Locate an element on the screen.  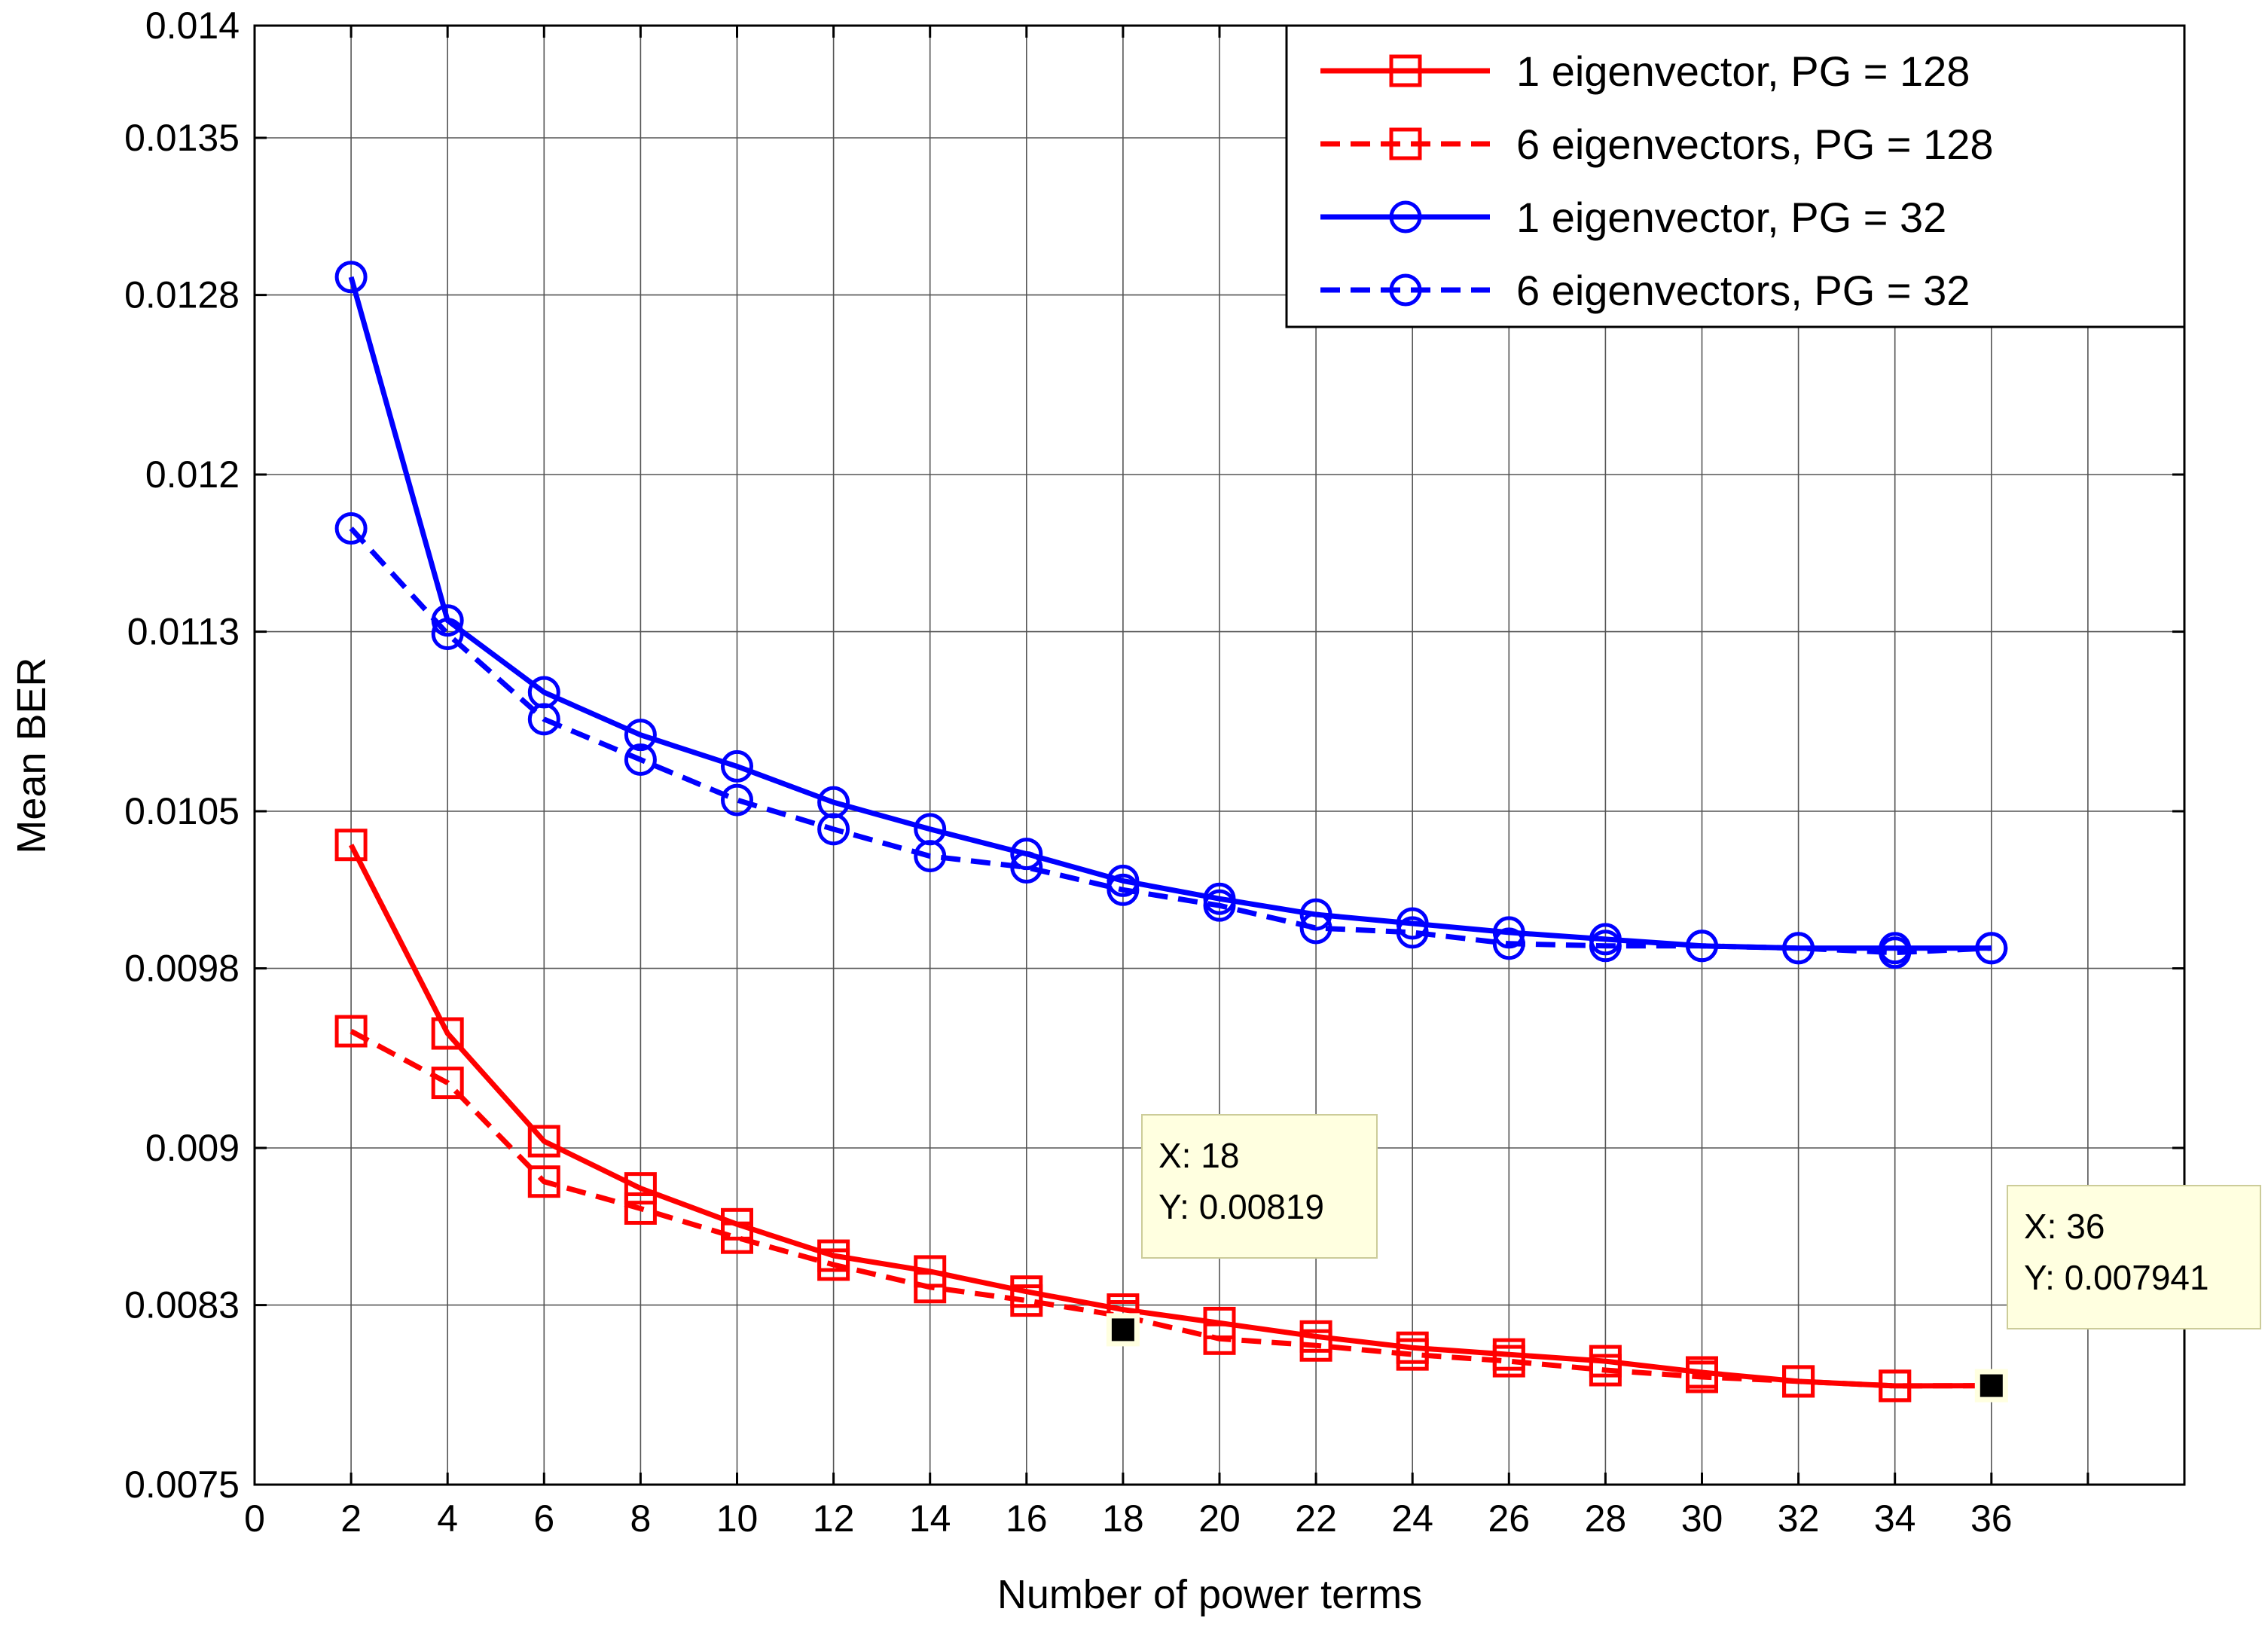
x-tick-label: 0 is located at coordinates (254, 1518).